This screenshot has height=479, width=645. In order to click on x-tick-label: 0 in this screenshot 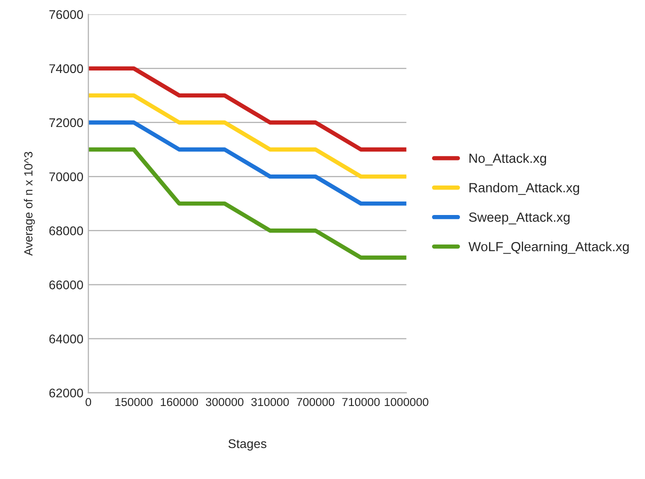, I will do `click(89, 402)`.